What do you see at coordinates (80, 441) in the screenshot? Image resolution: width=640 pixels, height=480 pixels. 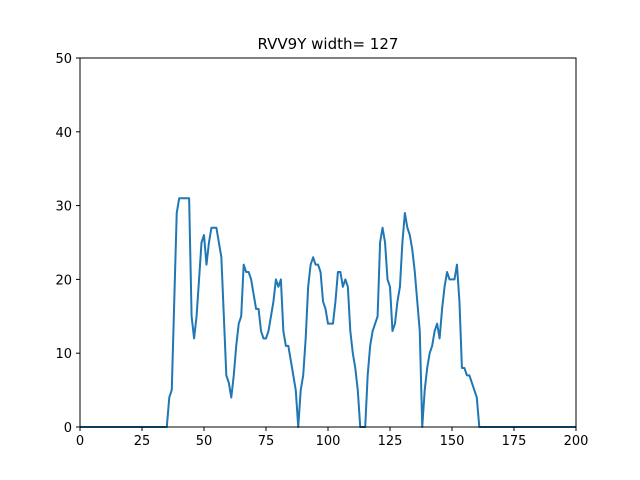 I see `x-tick-label: 0` at bounding box center [80, 441].